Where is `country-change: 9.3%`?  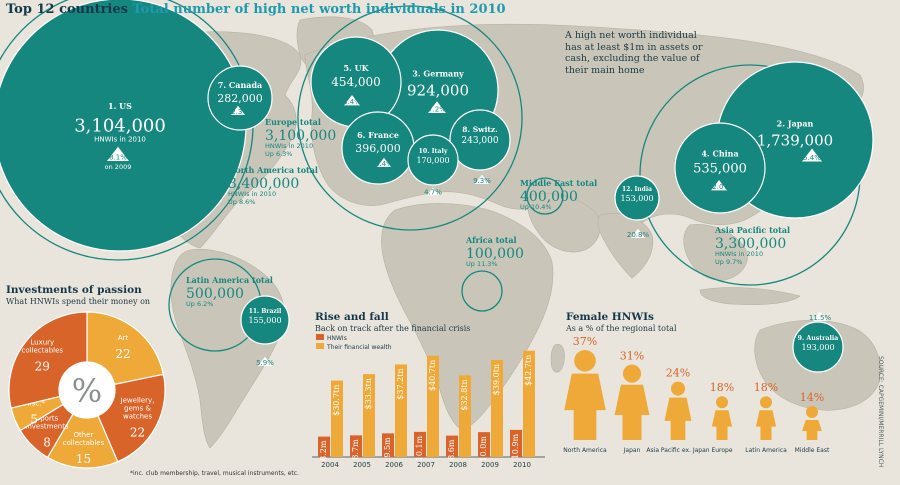 country-change: 9.3% is located at coordinates (482, 179).